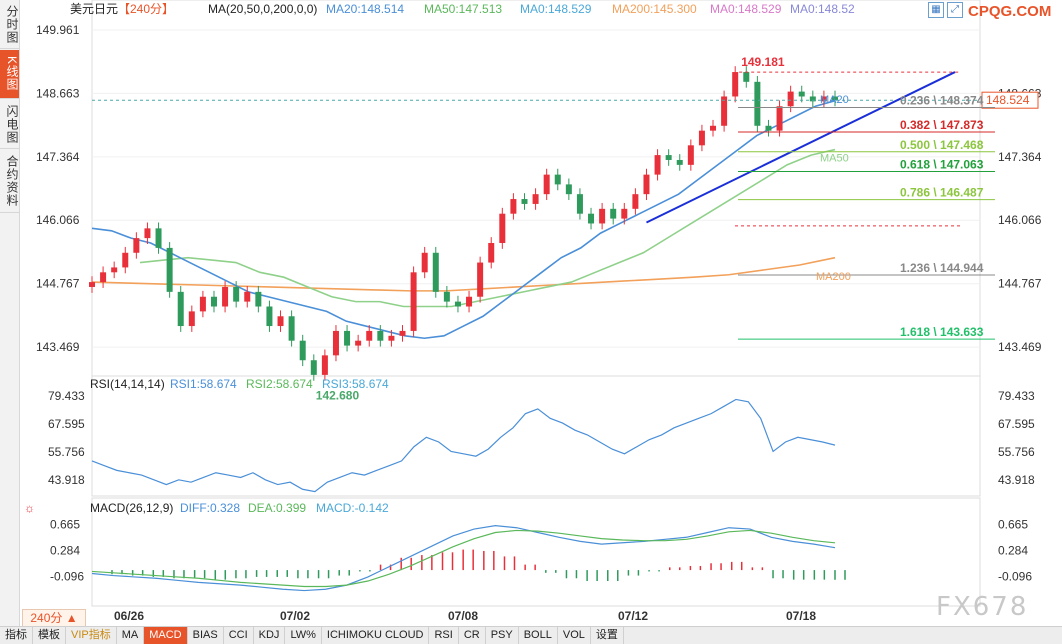  Describe the element at coordinates (556, 9) in the screenshot. I see `legend-5: MA0:148.529` at that location.